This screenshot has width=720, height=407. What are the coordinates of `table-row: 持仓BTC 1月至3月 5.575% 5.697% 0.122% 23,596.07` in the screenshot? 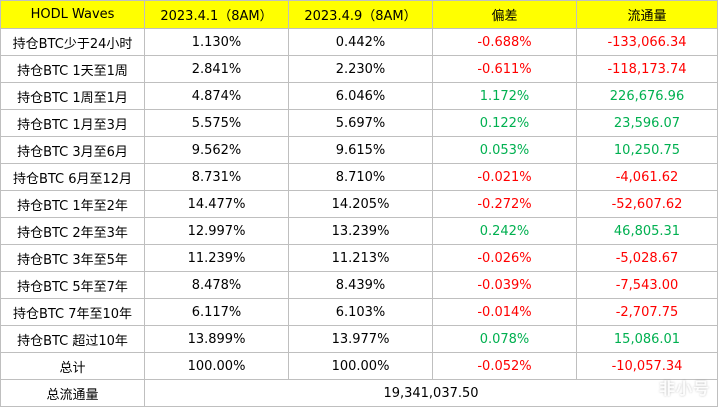 It's located at (359, 123).